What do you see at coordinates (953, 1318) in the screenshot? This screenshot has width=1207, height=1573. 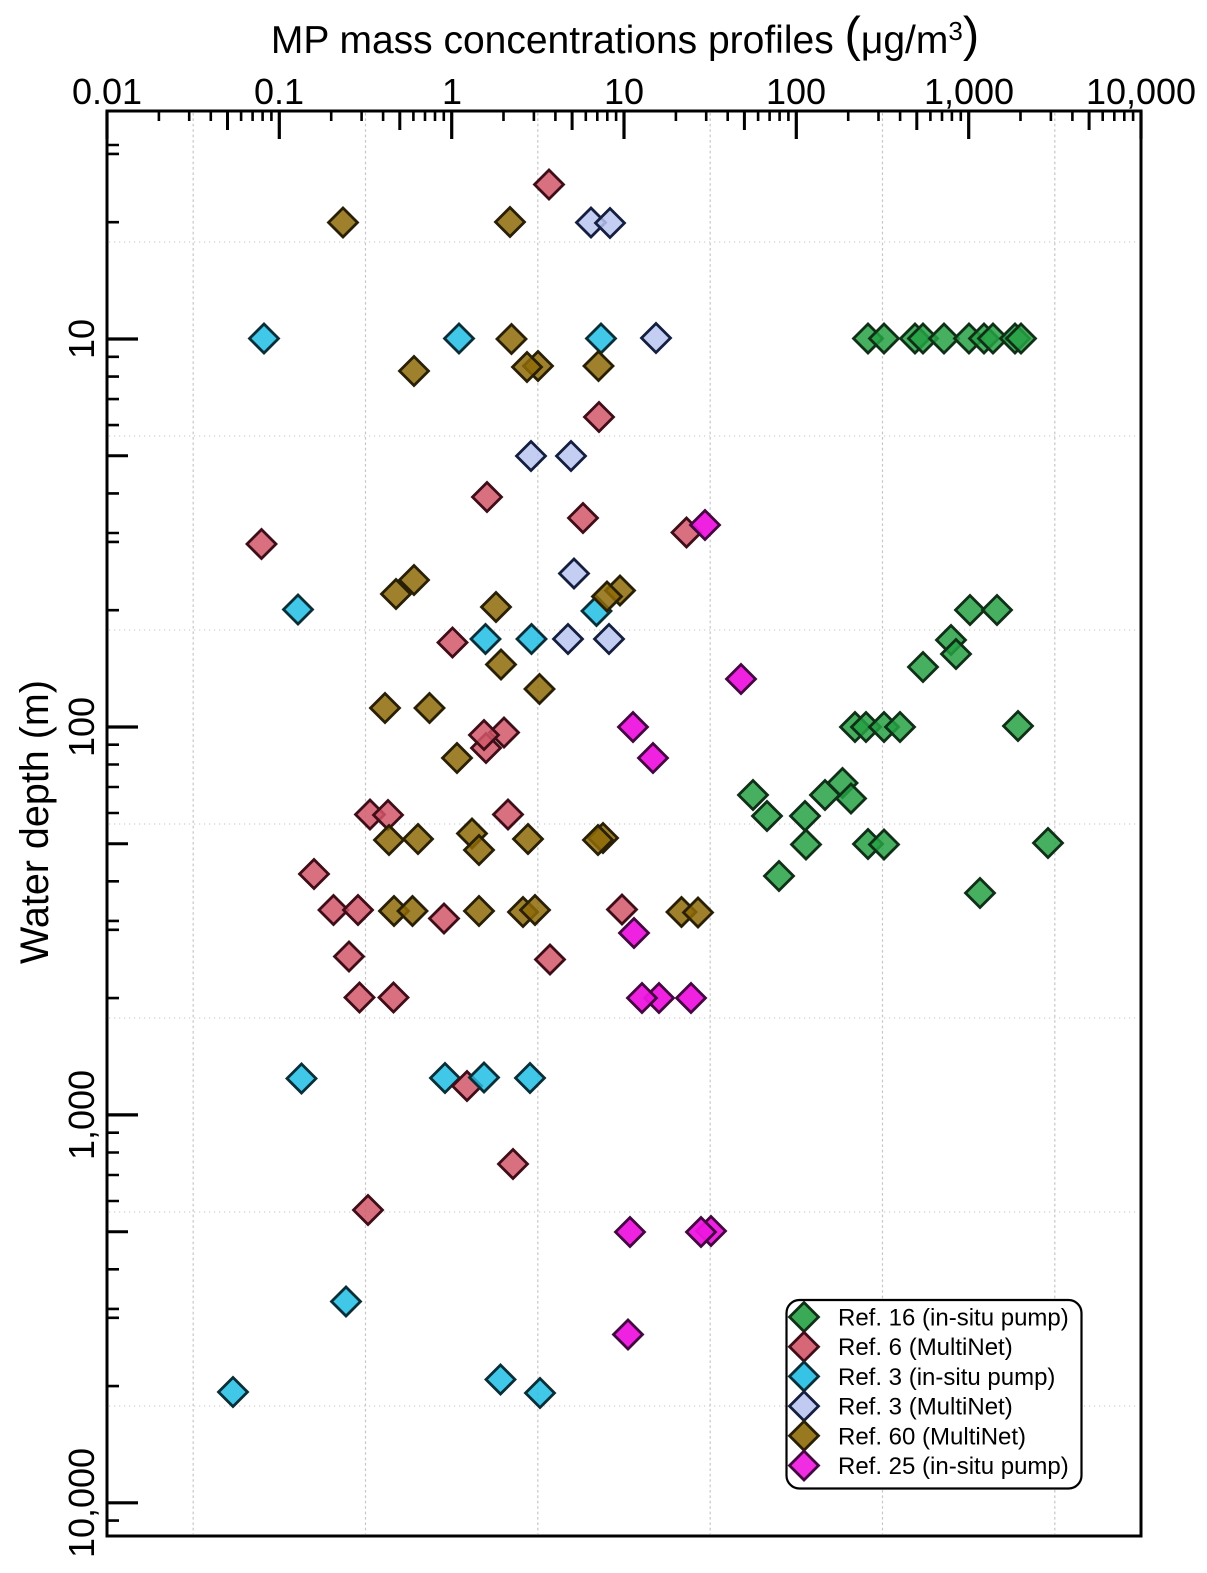 I see `svg-text: Ref. 16 (in-situ pump)` at bounding box center [953, 1318].